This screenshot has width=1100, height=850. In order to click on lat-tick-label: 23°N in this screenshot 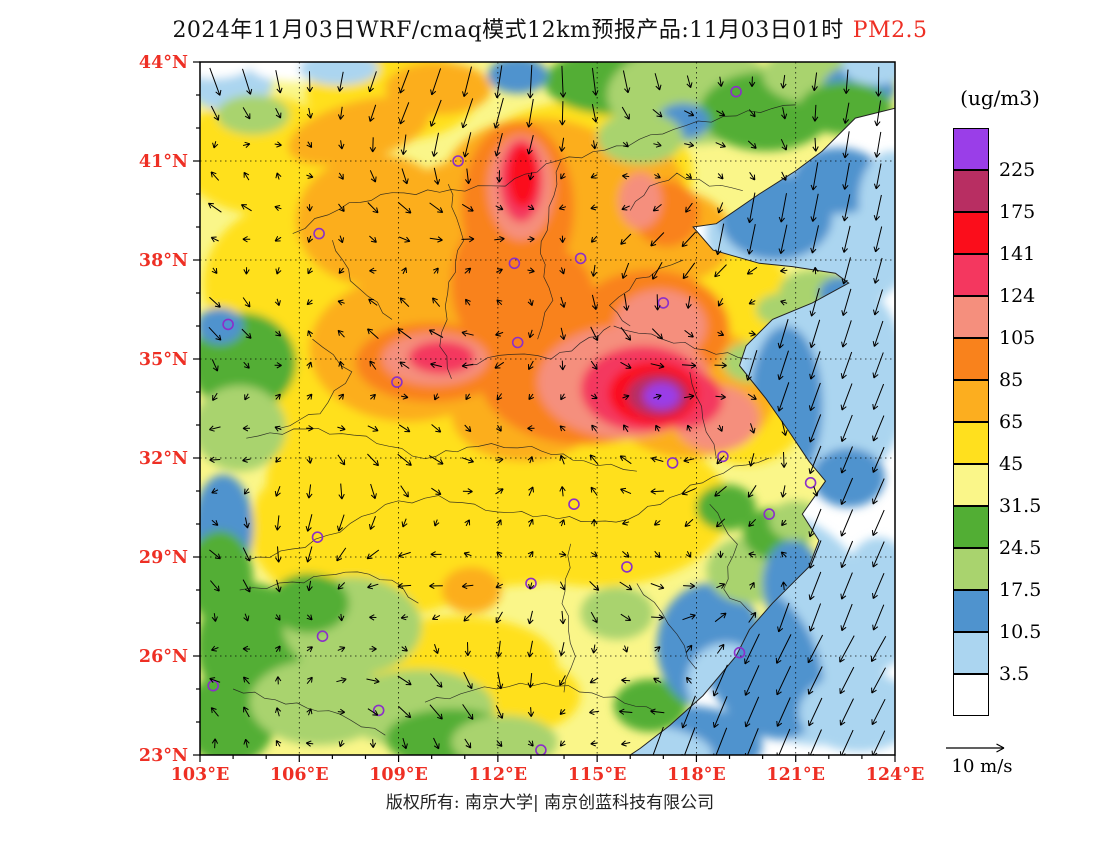, I will do `click(163, 756)`.